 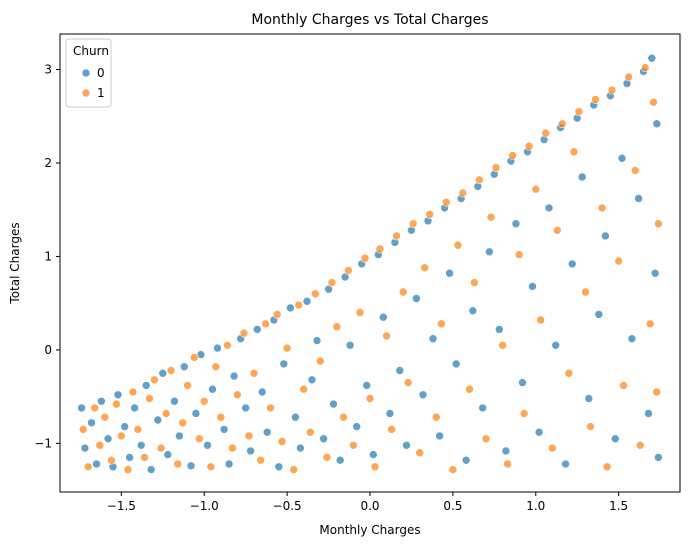 What do you see at coordinates (121, 506) in the screenshot?
I see `x-tick-label: −1.5` at bounding box center [121, 506].